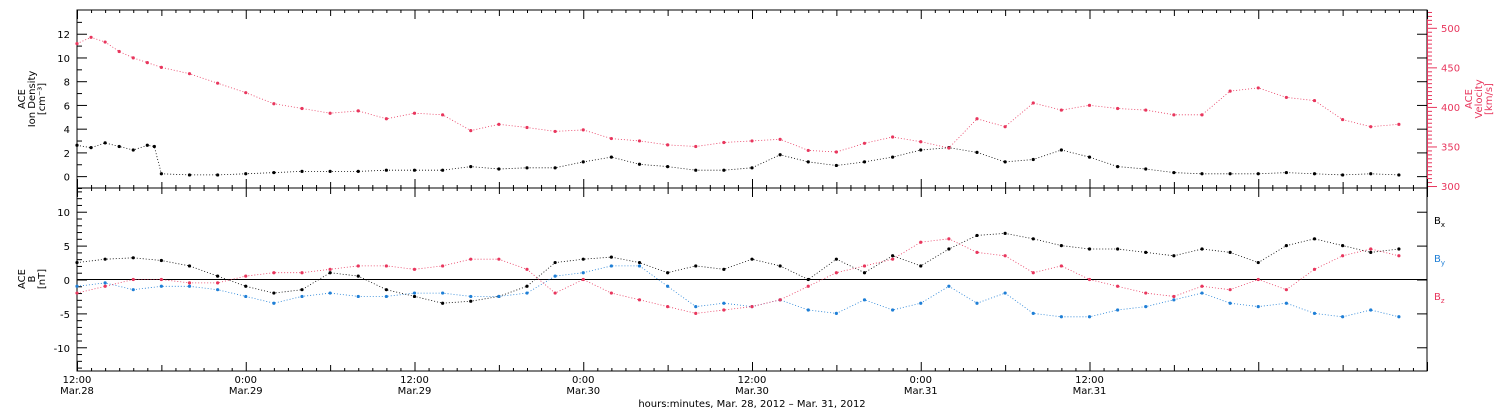 Image resolution: width=1500 pixels, height=410 pixels. I want to click on legend-bz-sub: z, so click(1443, 301).